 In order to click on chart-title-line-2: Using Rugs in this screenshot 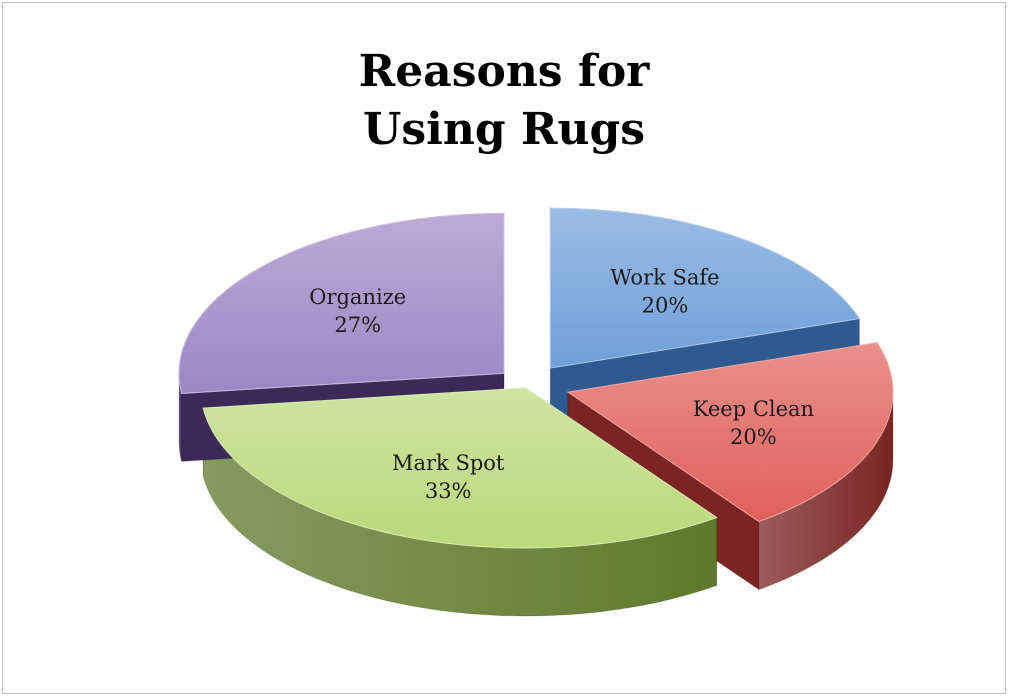, I will do `click(504, 129)`.